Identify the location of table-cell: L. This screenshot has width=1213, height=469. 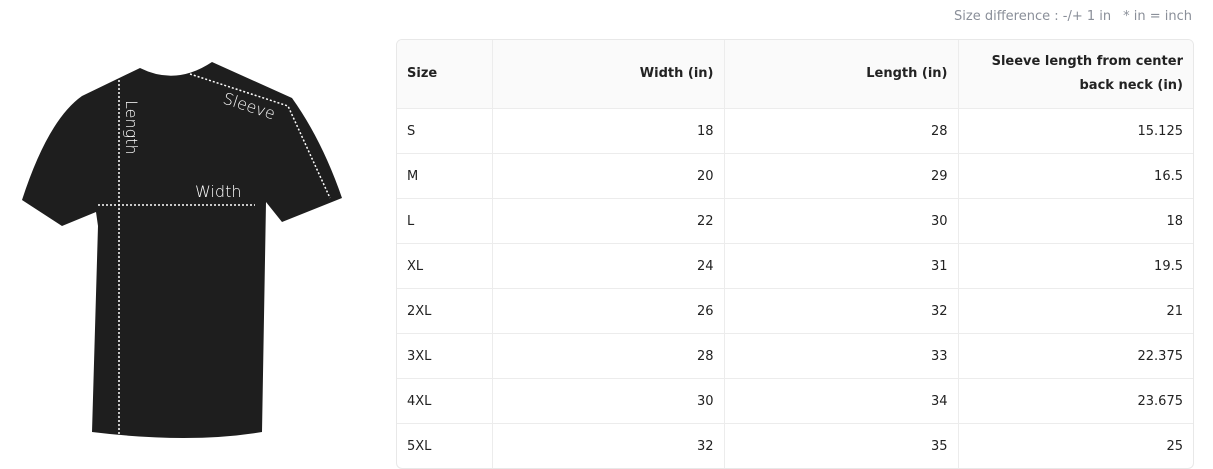
(444, 221).